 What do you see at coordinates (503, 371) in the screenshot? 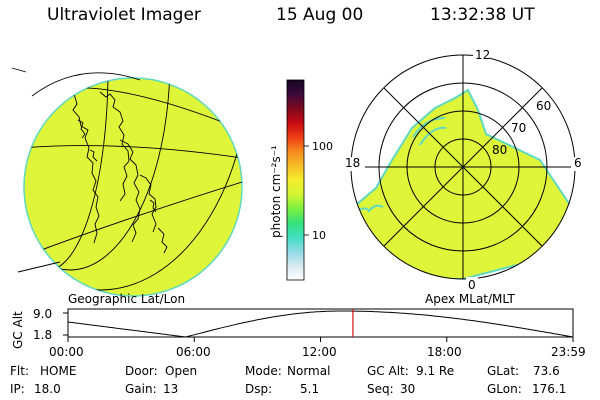
I see `glat-label: GLat:` at bounding box center [503, 371].